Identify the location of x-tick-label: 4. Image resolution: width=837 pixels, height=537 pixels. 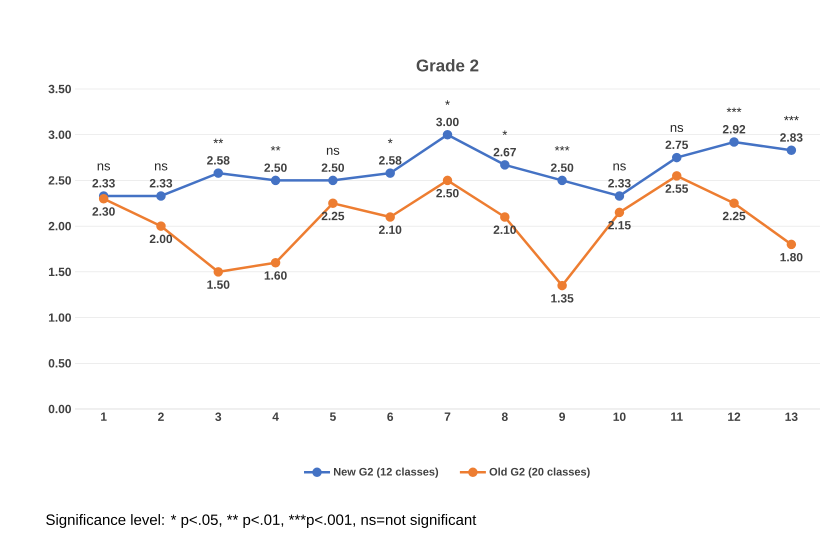
(275, 416).